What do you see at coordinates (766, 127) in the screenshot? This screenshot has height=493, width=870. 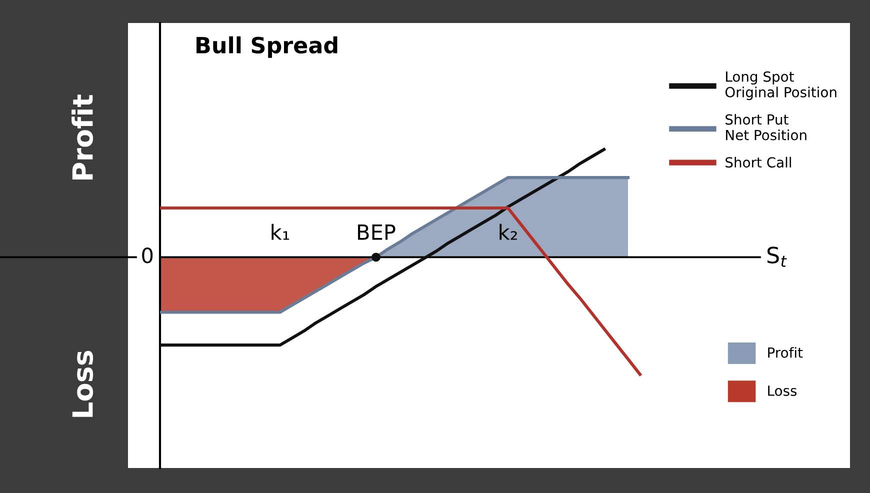 I see `legend-label: Short Put Net Position` at bounding box center [766, 127].